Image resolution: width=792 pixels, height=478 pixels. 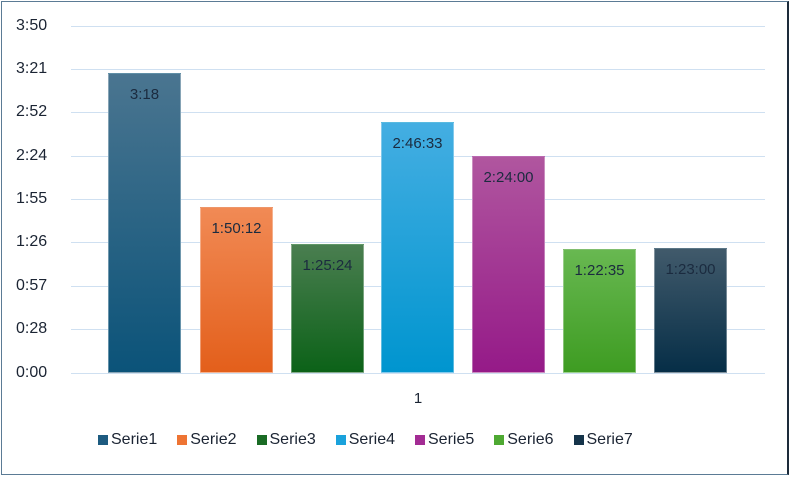 I want to click on legend-item-serie4: Serie4, so click(x=365, y=440).